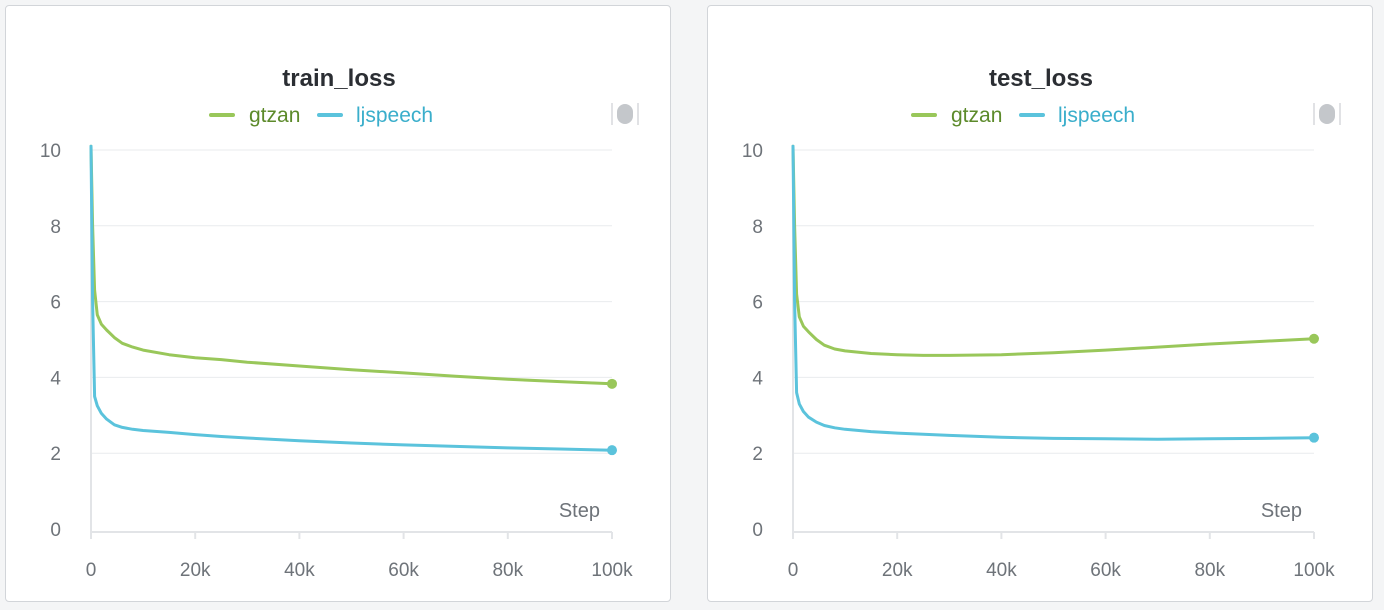 This screenshot has width=1384, height=610. What do you see at coordinates (338, 78) in the screenshot?
I see `chart-title: train_loss` at bounding box center [338, 78].